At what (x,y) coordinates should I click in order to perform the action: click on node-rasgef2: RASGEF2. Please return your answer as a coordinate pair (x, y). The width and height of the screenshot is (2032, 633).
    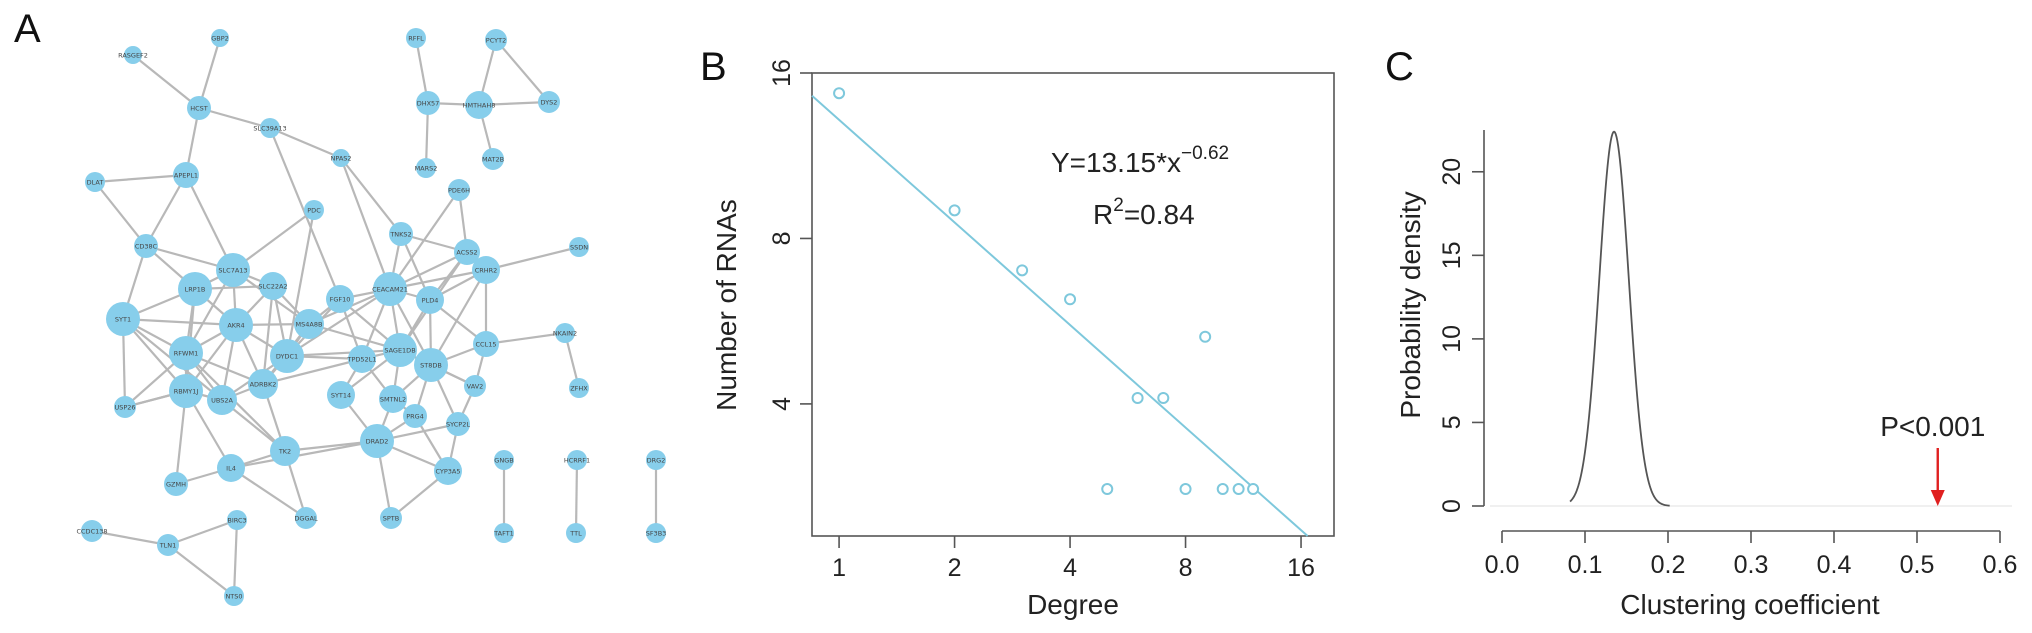
    Looking at the image, I should click on (133, 55).